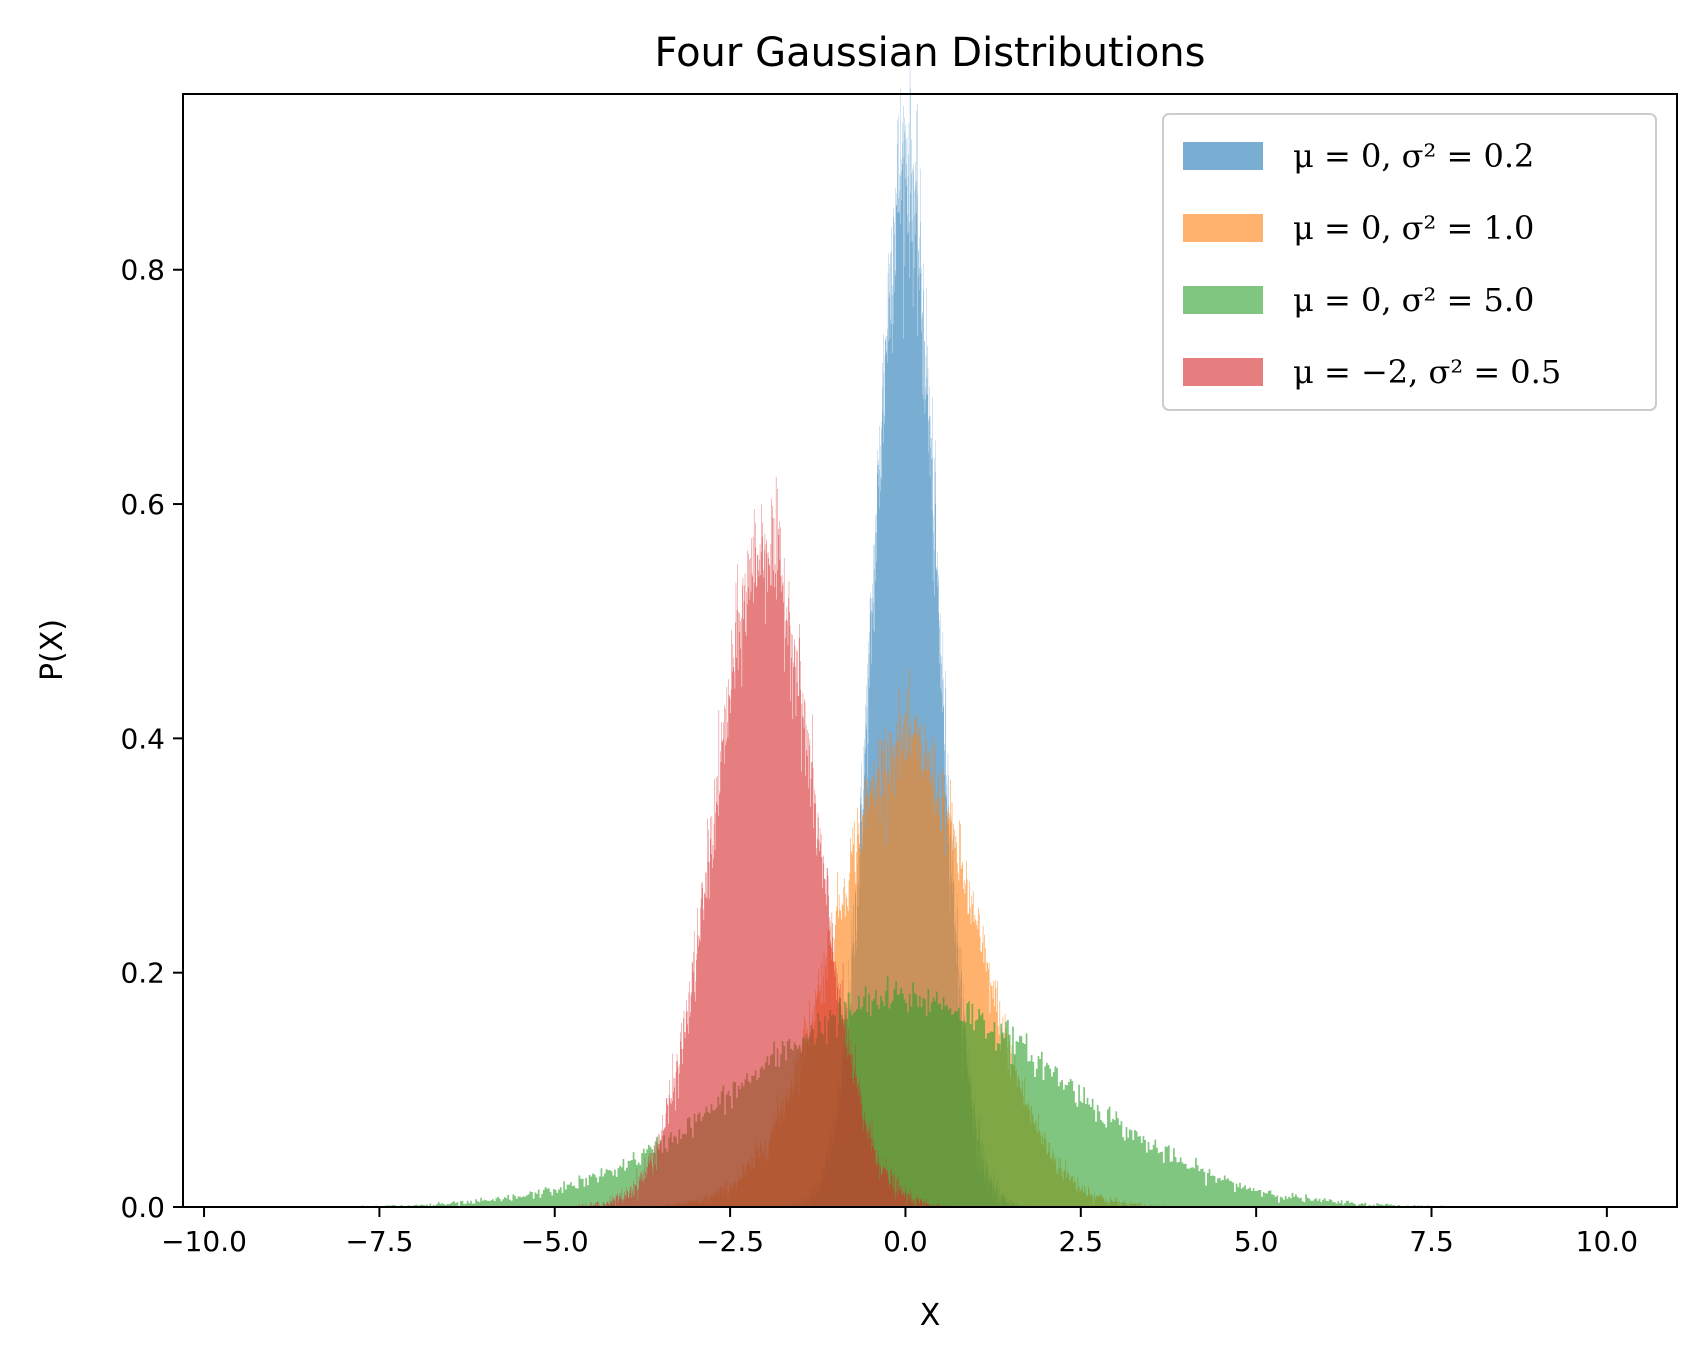 The height and width of the screenshot is (1357, 1700). What do you see at coordinates (1431, 1241) in the screenshot?
I see `x-tick-label: 7.5` at bounding box center [1431, 1241].